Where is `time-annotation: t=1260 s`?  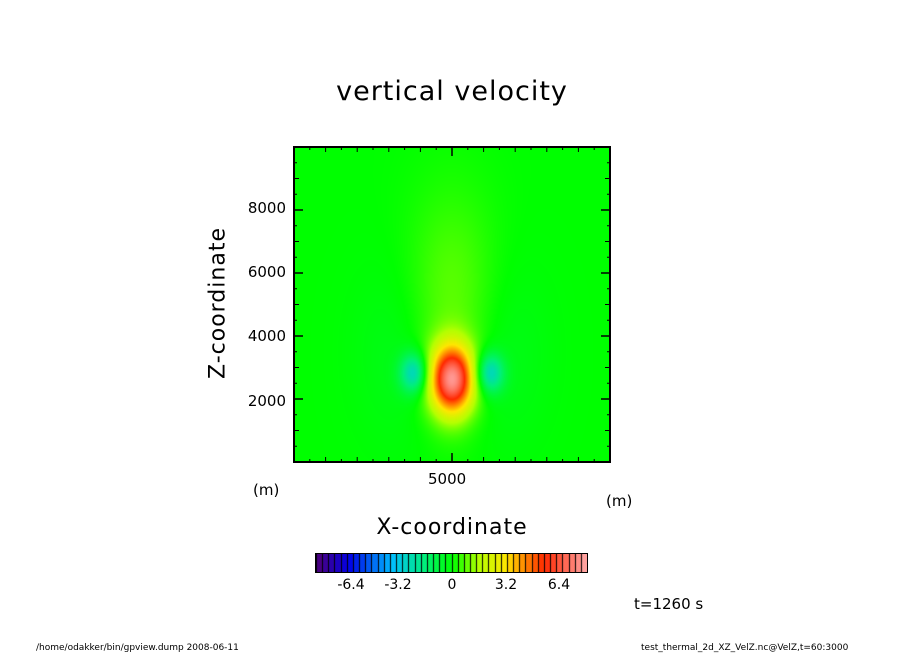 time-annotation: t=1260 s is located at coordinates (669, 604).